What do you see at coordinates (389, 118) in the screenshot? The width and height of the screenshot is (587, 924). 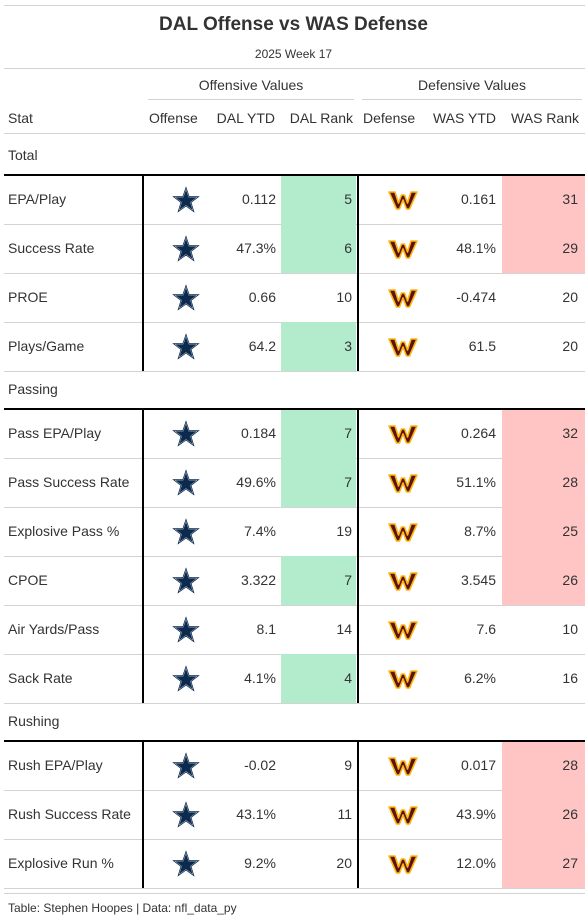 I see `col-header-defense: Defense` at bounding box center [389, 118].